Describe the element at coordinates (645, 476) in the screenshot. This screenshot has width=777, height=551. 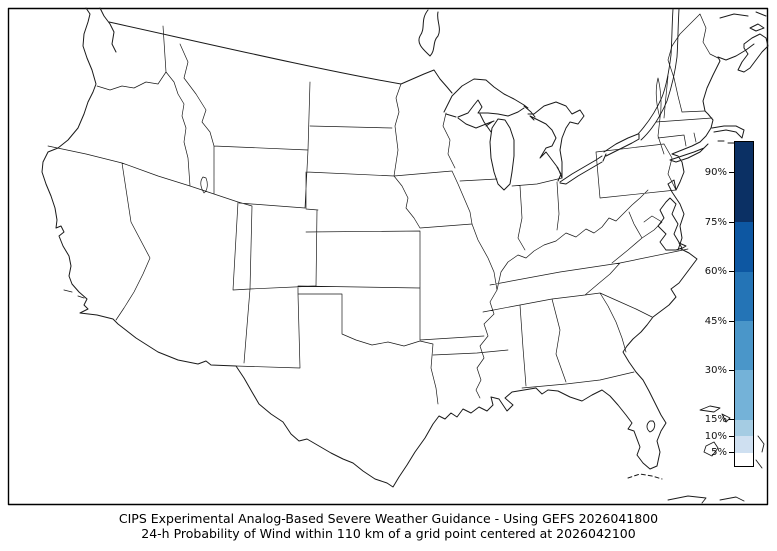
I see `florida-keys-dashed` at that location.